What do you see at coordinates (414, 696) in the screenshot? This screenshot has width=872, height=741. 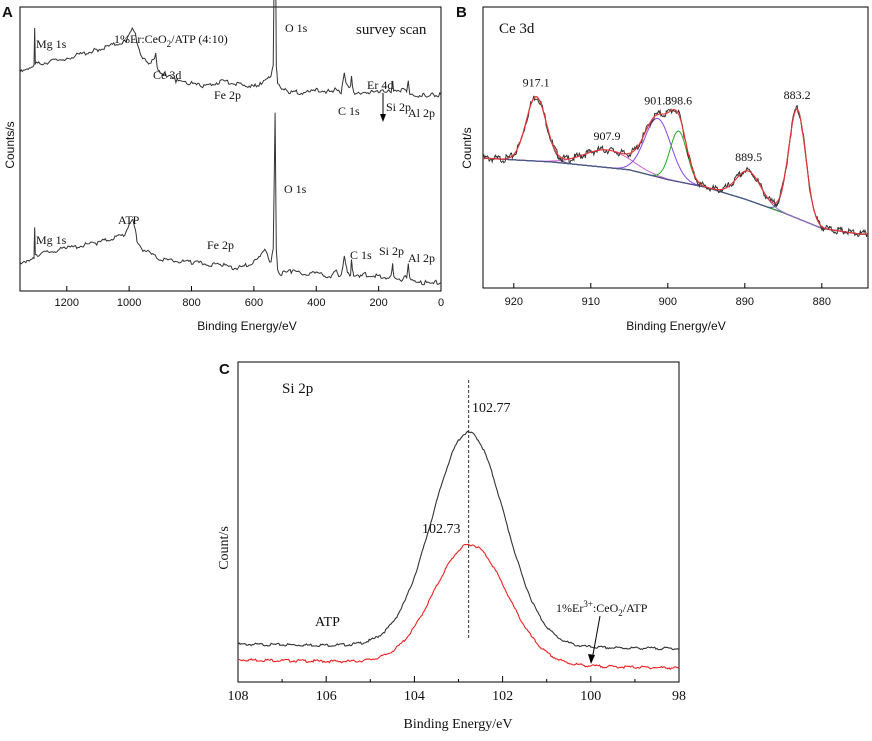 I see `panel-c-tick-label: 104` at bounding box center [414, 696].